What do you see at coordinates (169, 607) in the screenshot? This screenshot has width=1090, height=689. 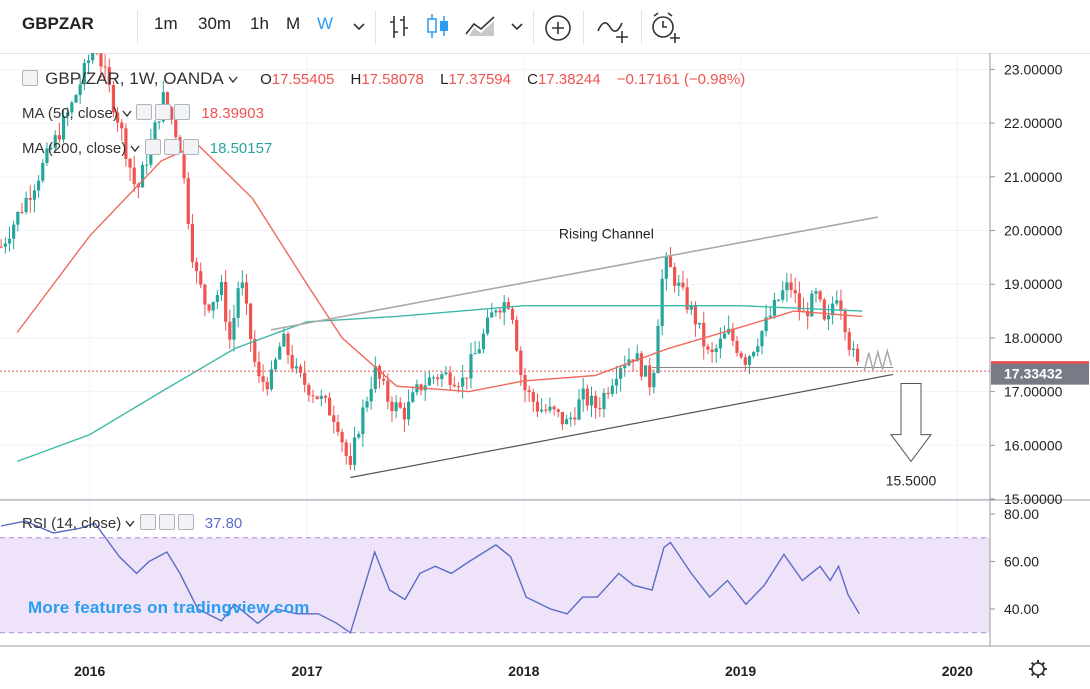 I see `watermark: More features on tradingview.com` at bounding box center [169, 607].